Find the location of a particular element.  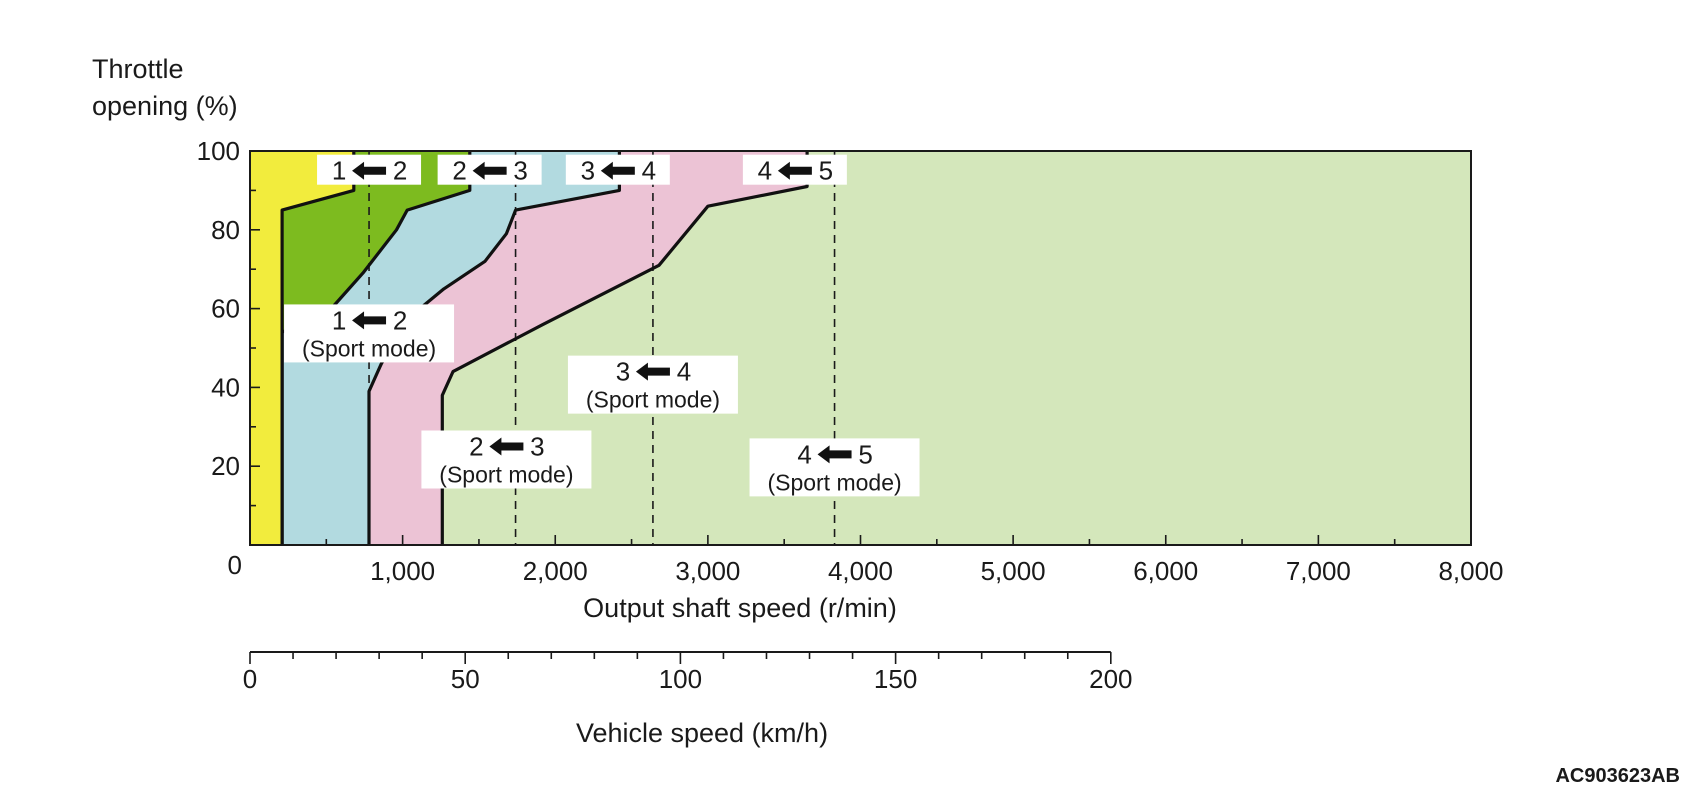

x-tick-label: 3,000 is located at coordinates (707, 571).